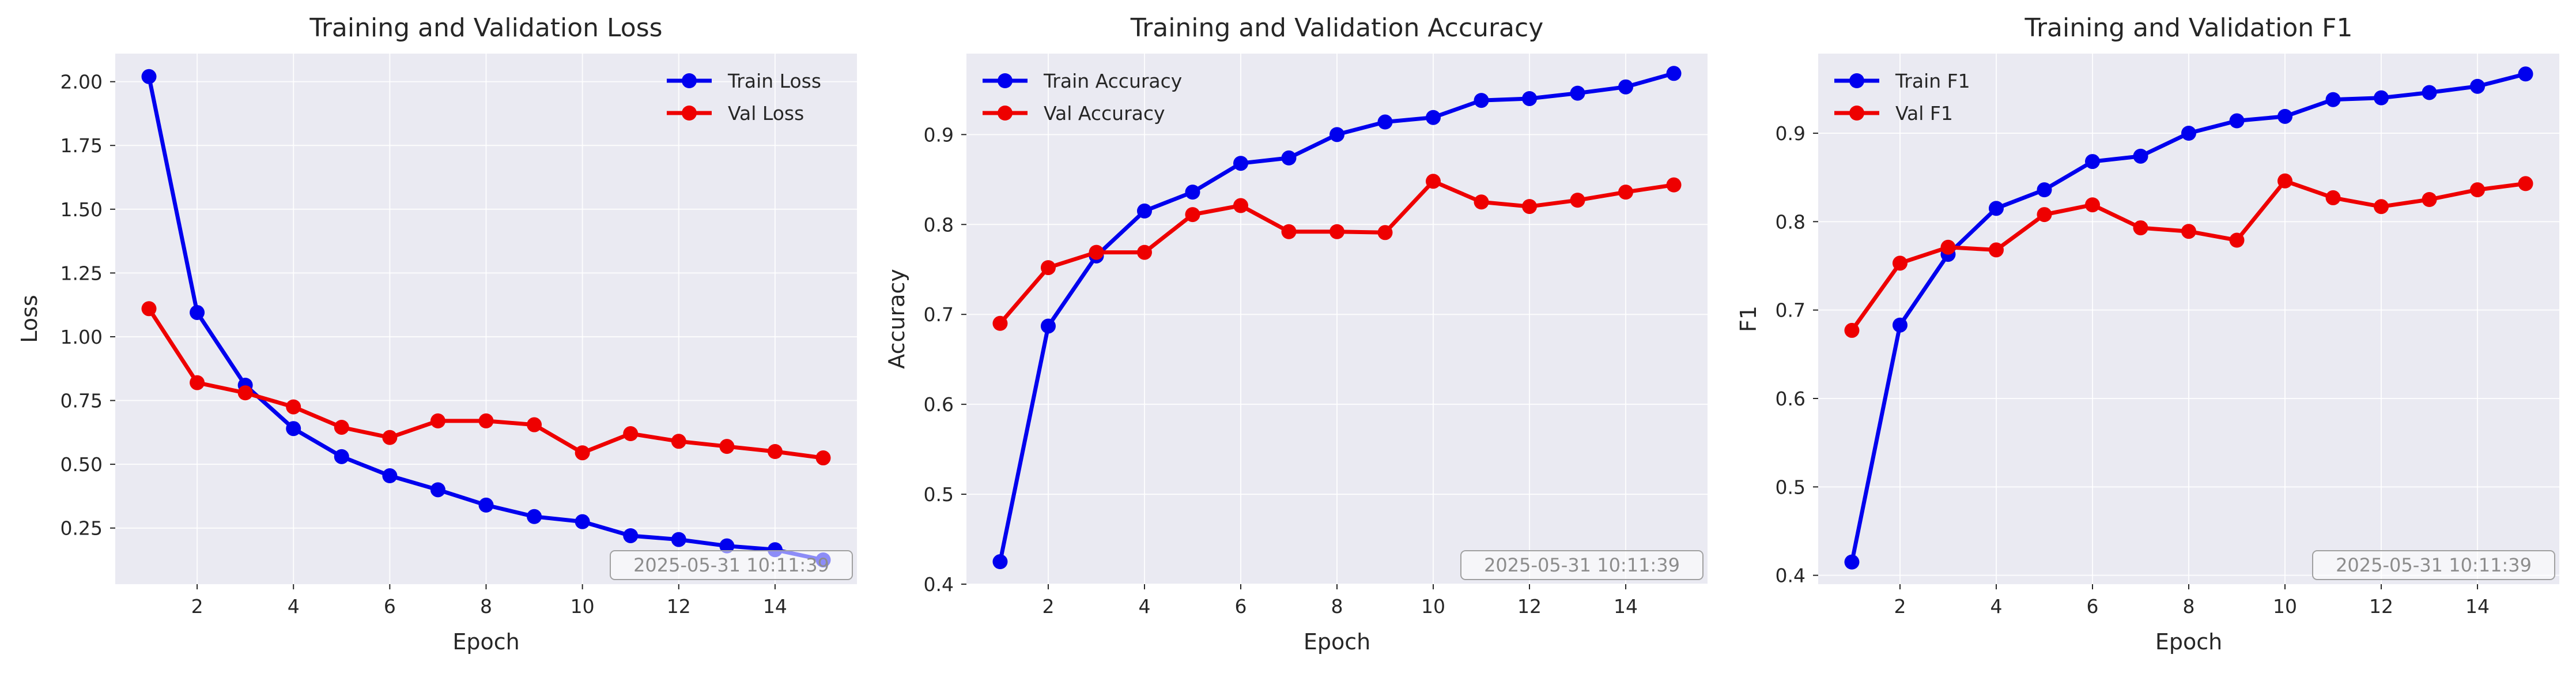 The image size is (2576, 677). I want to click on legend-label: Train Accuracy, so click(1112, 81).